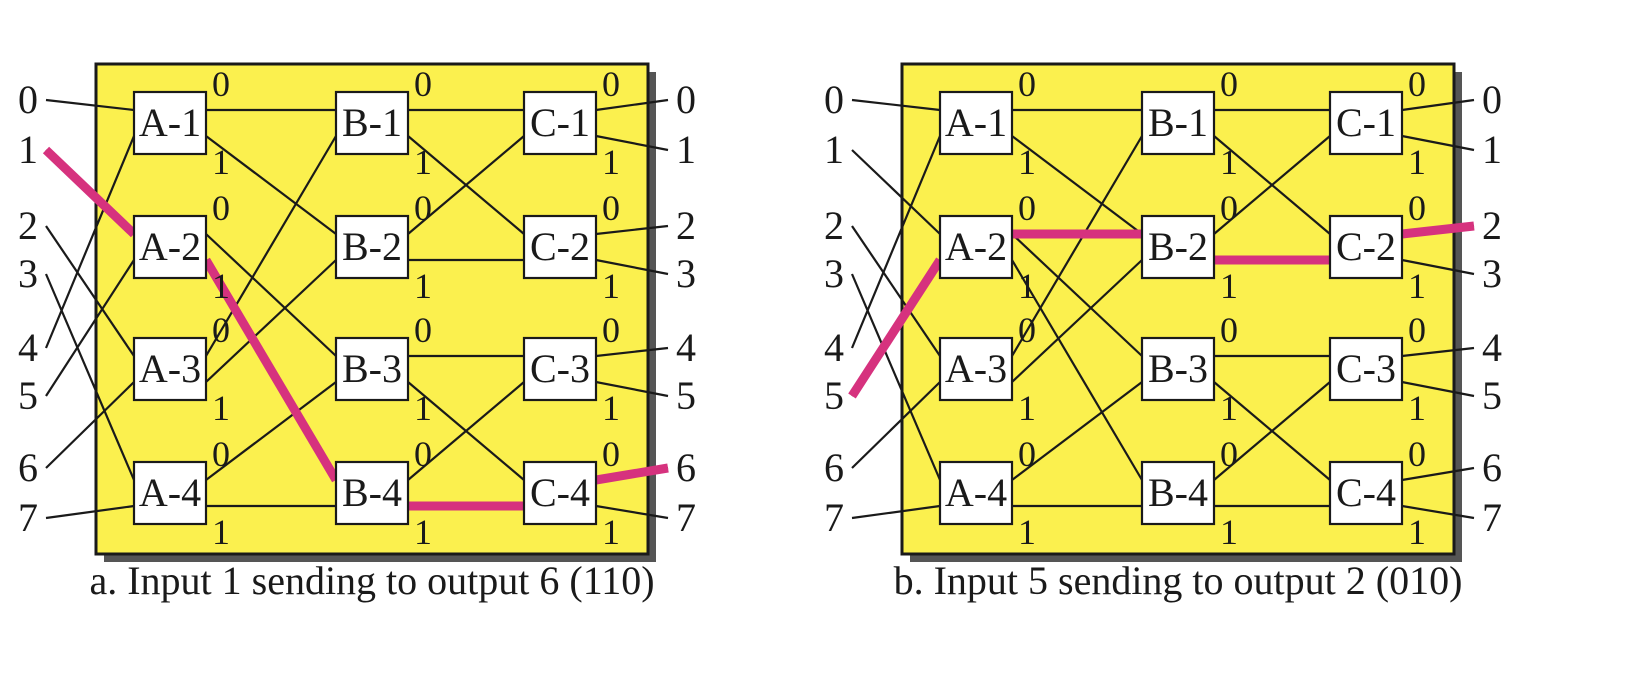  Describe the element at coordinates (170, 368) in the screenshot. I see `switch-label-a3: A-3` at that location.